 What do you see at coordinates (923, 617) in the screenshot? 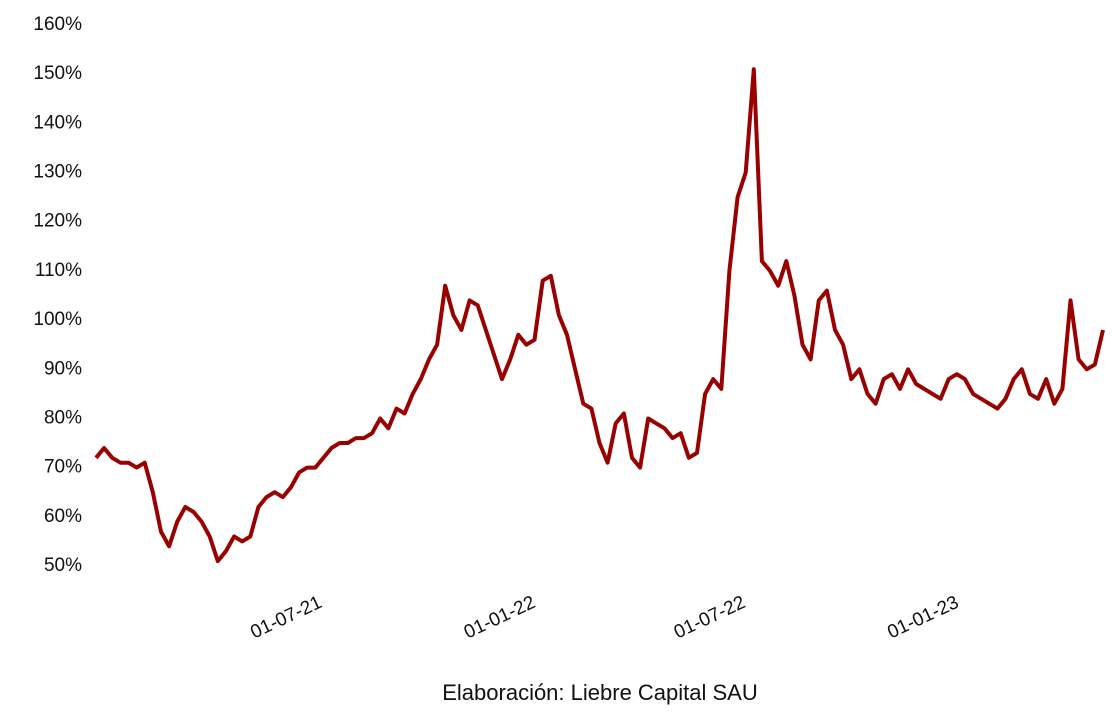
I see `x-tick-label: 01-01-23` at bounding box center [923, 617].